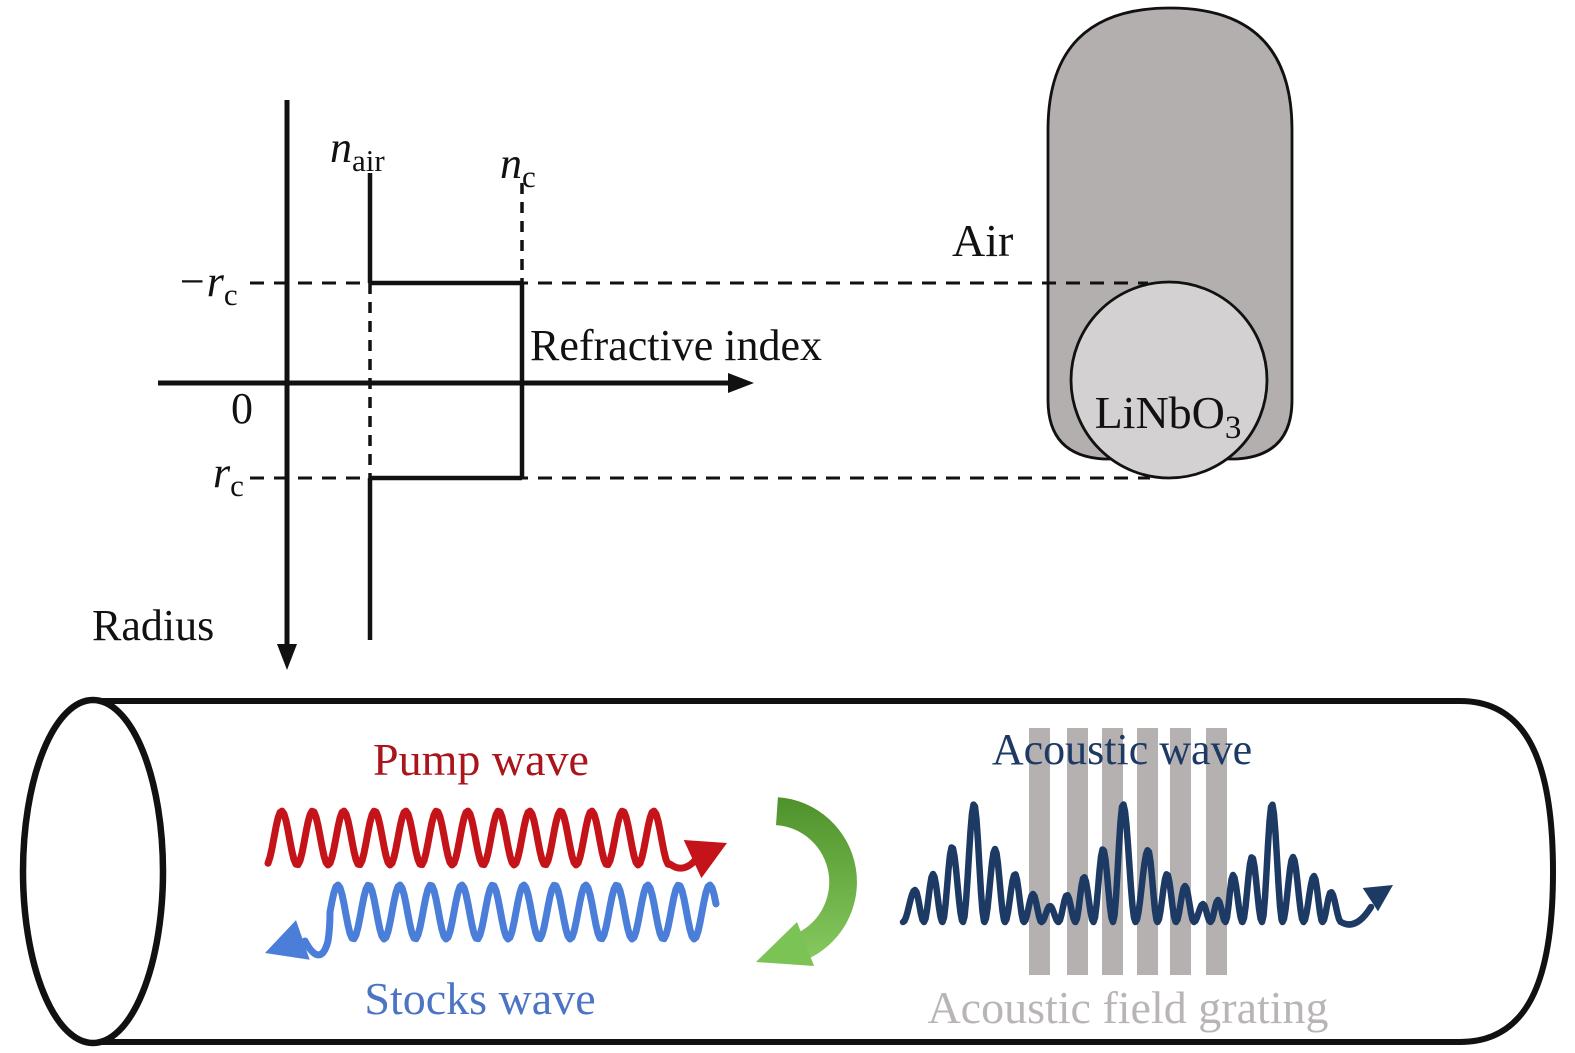 This screenshot has width=1575, height=1053. What do you see at coordinates (1123, 243) in the screenshot?
I see `rod-group: LiNbO3 Air` at bounding box center [1123, 243].